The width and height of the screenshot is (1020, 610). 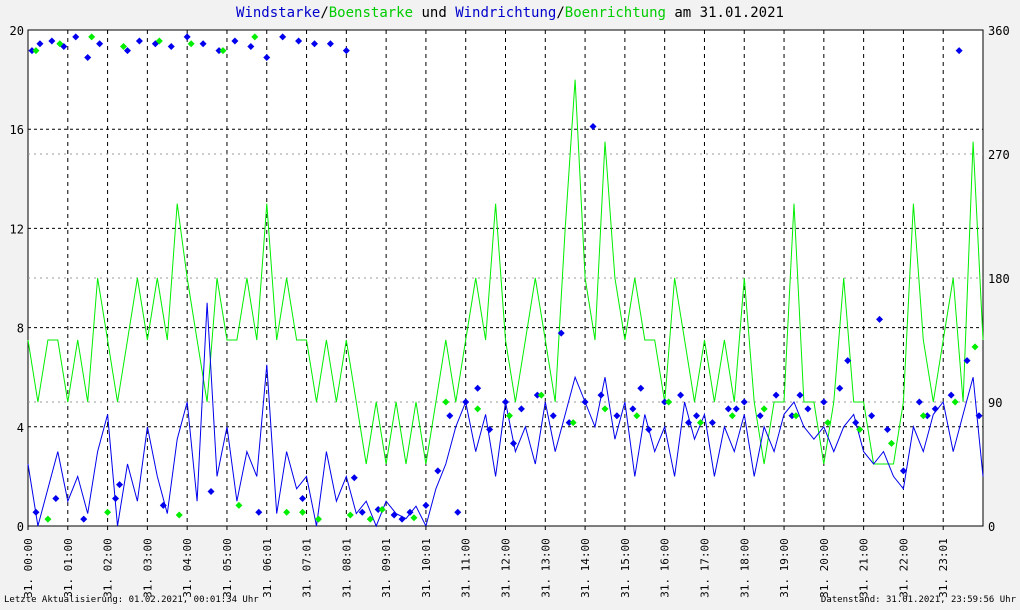 I want to click on title-part: Windrichtung, so click(x=505, y=13).